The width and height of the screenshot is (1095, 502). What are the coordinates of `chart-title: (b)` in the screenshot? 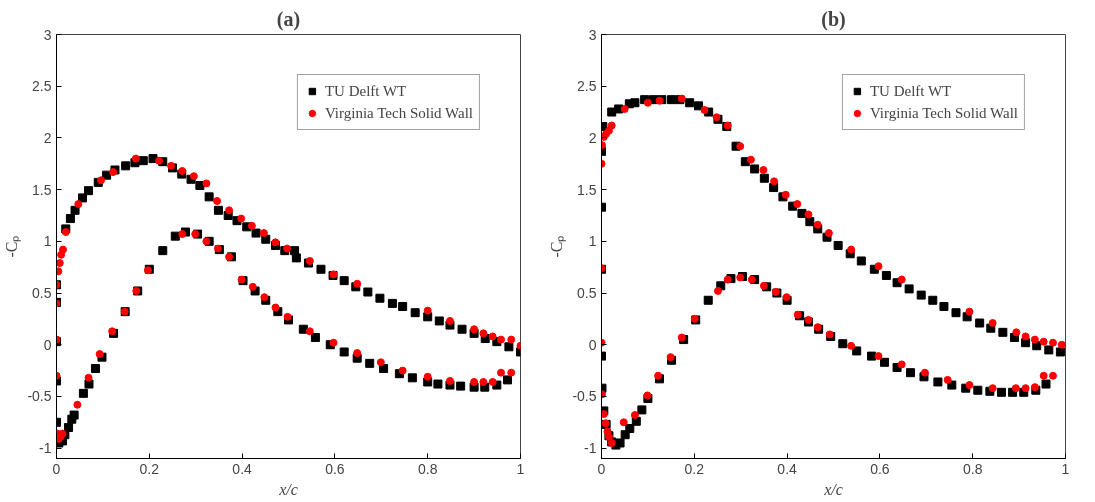 It's located at (833, 19).